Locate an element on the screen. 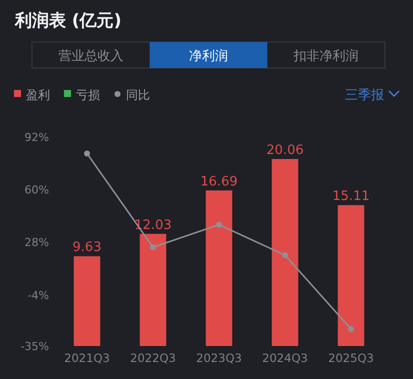 Image resolution: width=413 pixels, height=379 pixels. y-tick-label: 92% is located at coordinates (36, 137).